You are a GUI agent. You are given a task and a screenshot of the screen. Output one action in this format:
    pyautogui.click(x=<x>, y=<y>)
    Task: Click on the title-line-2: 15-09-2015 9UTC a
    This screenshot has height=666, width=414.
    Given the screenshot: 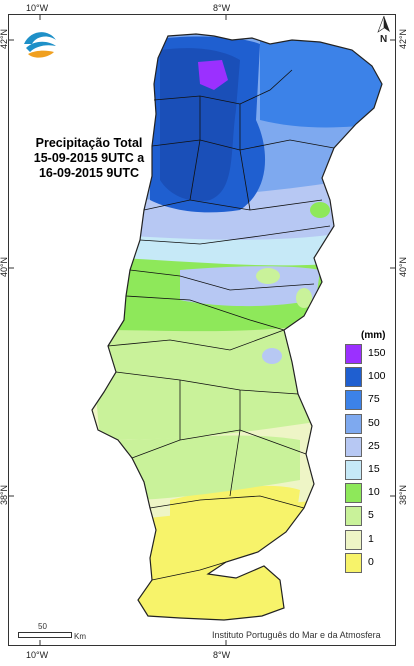 What is the action you would take?
    pyautogui.click(x=89, y=158)
    